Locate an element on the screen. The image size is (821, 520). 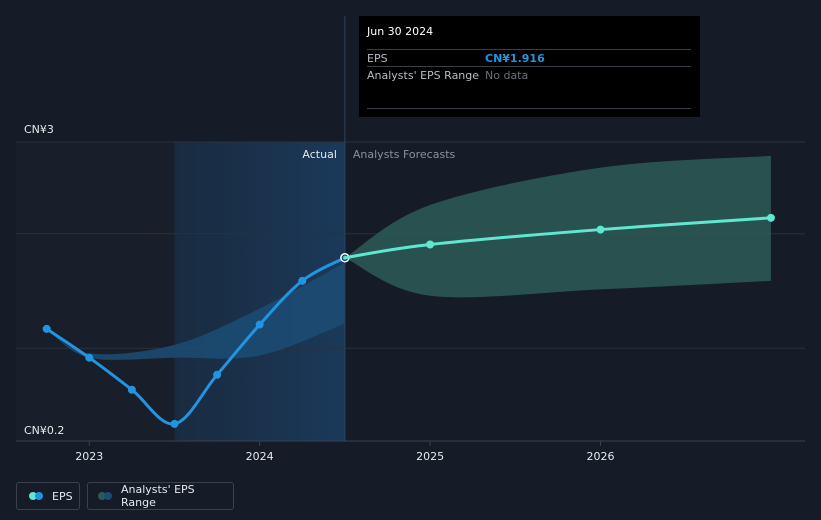
past-eps-range-band is located at coordinates (195, 311).